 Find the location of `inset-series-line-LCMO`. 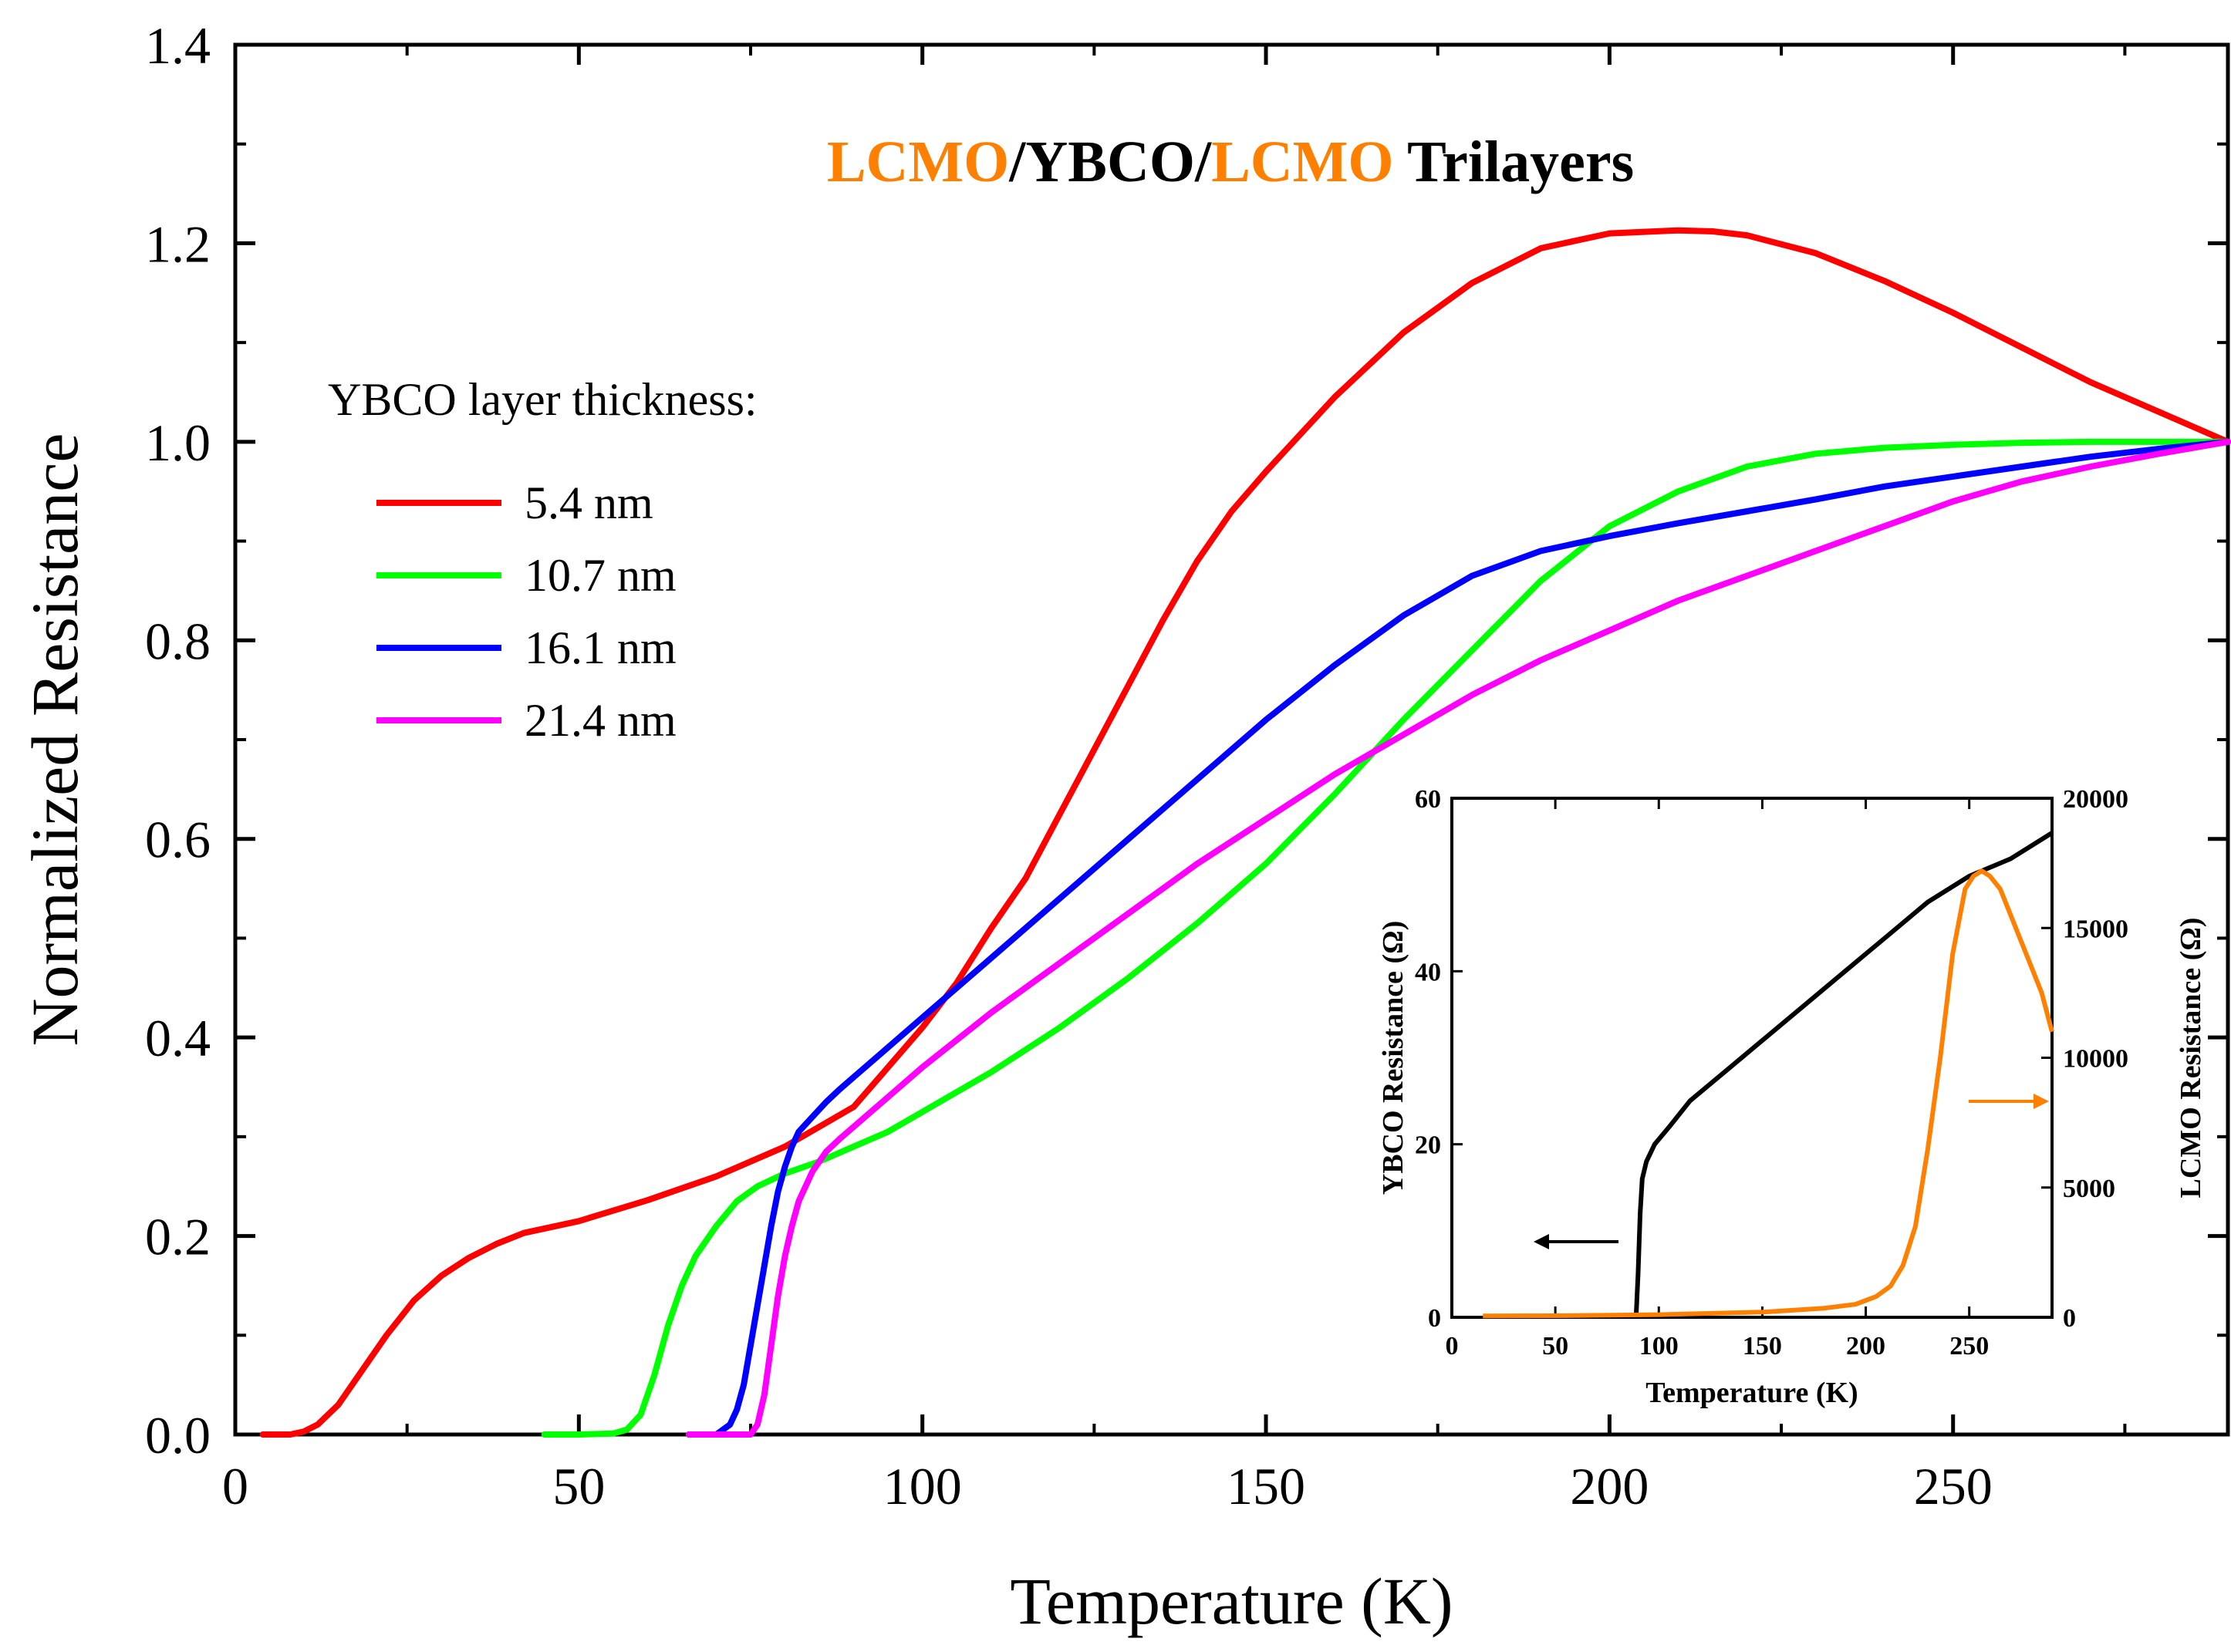

inset-series-line-LCMO is located at coordinates (1769, 1094).